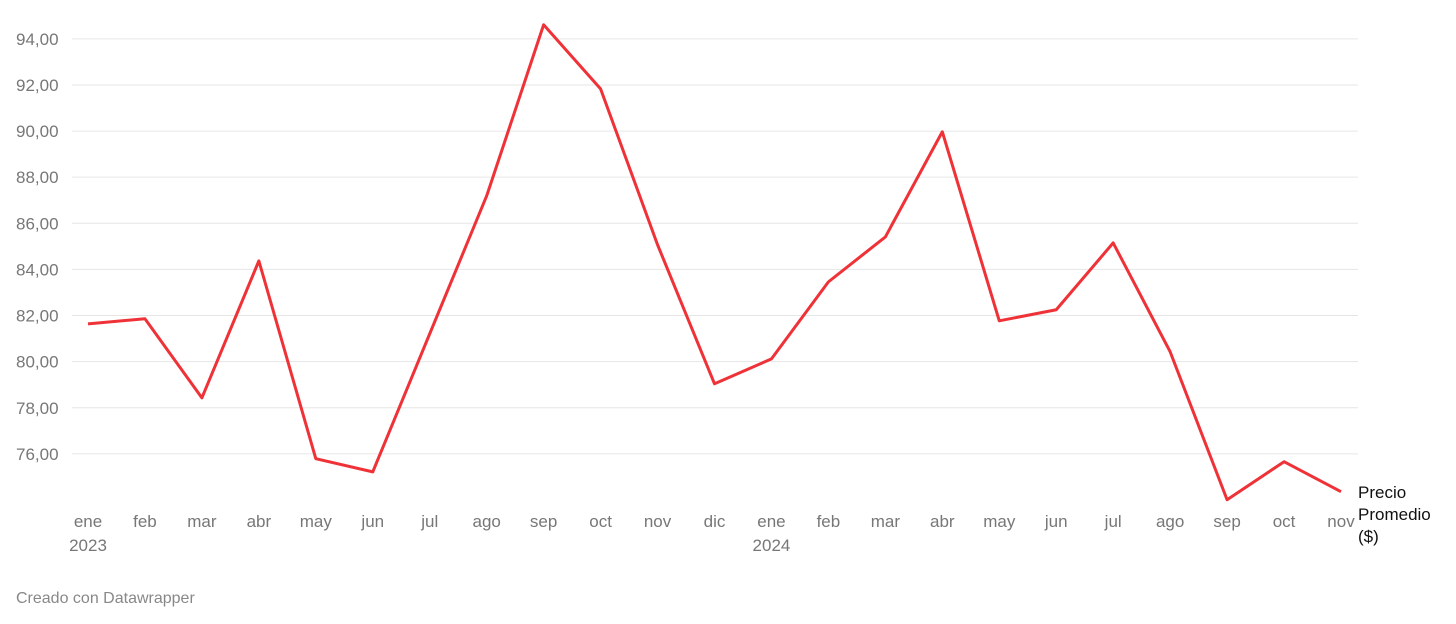 The height and width of the screenshot is (624, 1456). Describe the element at coordinates (37, 177) in the screenshot. I see `y-tick-label: 88,00` at that location.